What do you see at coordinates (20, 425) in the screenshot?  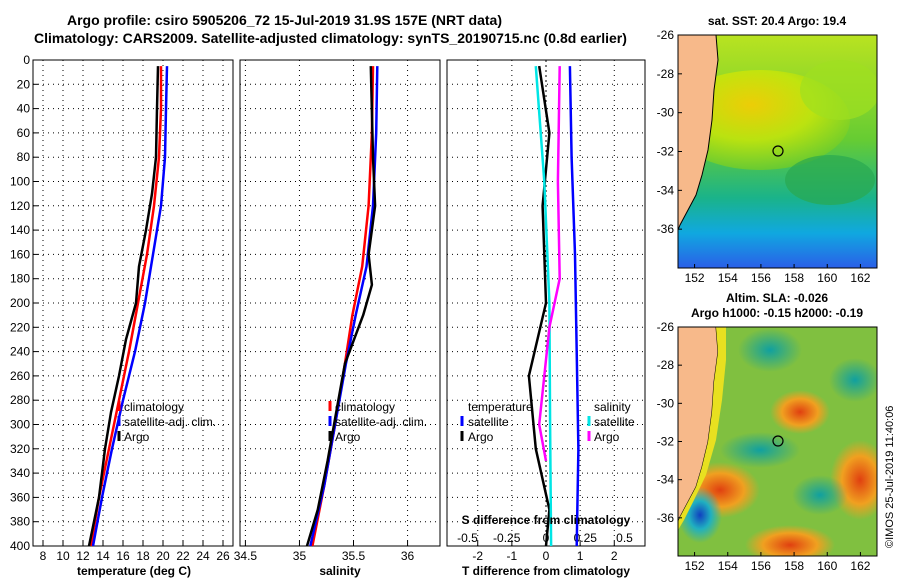 I see `y-tick-label: 300` at bounding box center [20, 425].